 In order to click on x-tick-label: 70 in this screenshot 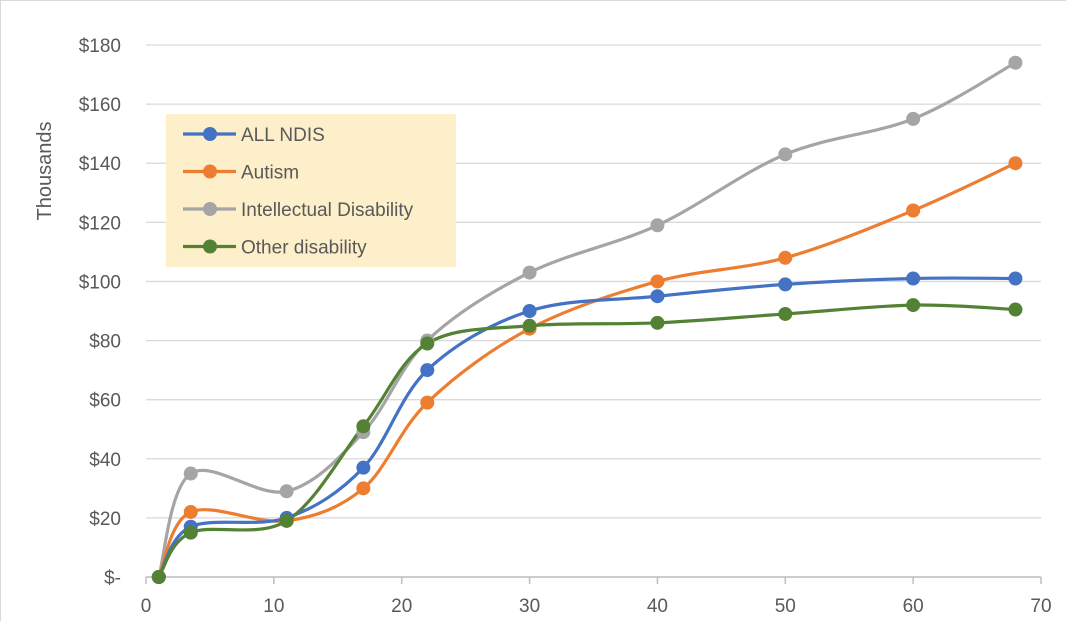, I will do `click(1040, 606)`.